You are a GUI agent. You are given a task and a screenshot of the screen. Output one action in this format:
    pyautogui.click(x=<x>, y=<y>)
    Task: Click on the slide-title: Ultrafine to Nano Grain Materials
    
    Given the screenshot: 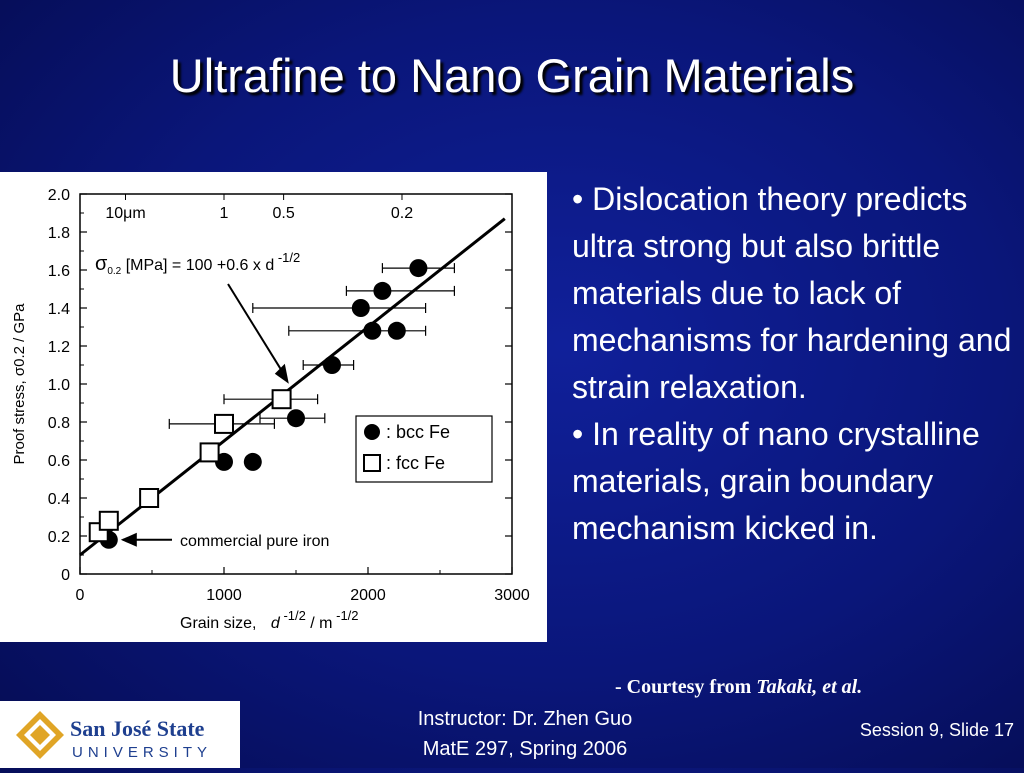 What is the action you would take?
    pyautogui.click(x=512, y=75)
    